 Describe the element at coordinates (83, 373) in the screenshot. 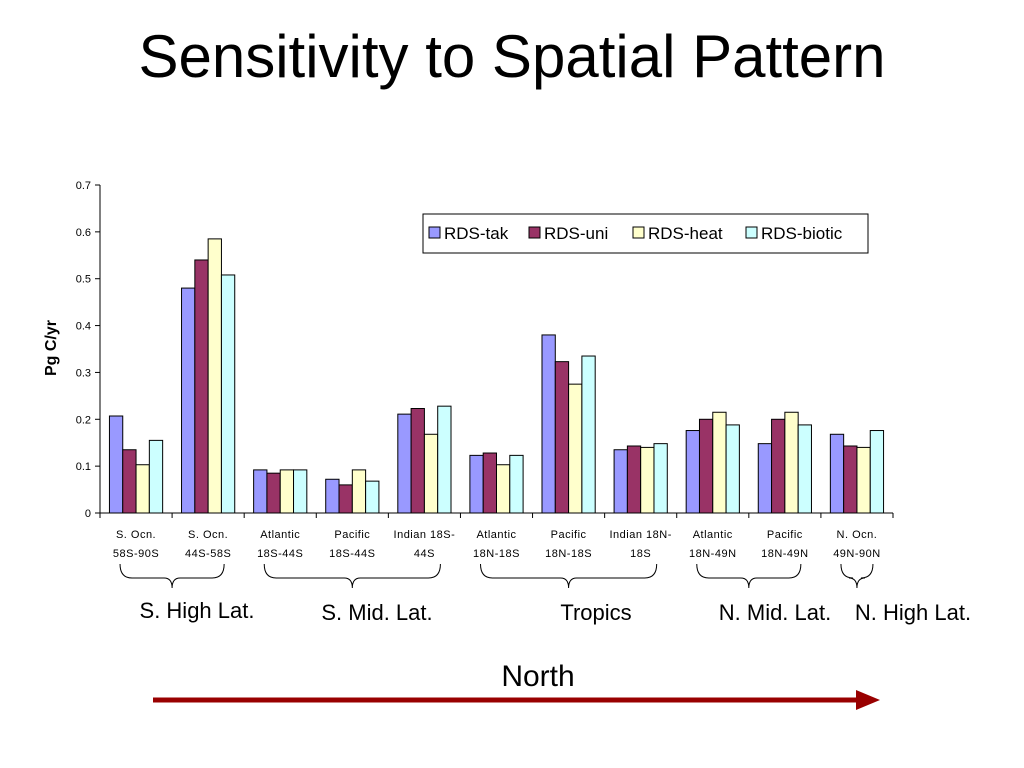

I see `y-tick-label: 0.3` at that location.